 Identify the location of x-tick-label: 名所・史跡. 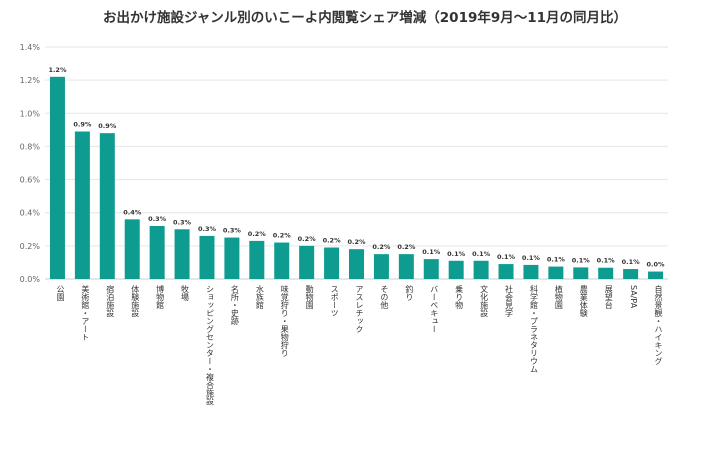
(234, 305).